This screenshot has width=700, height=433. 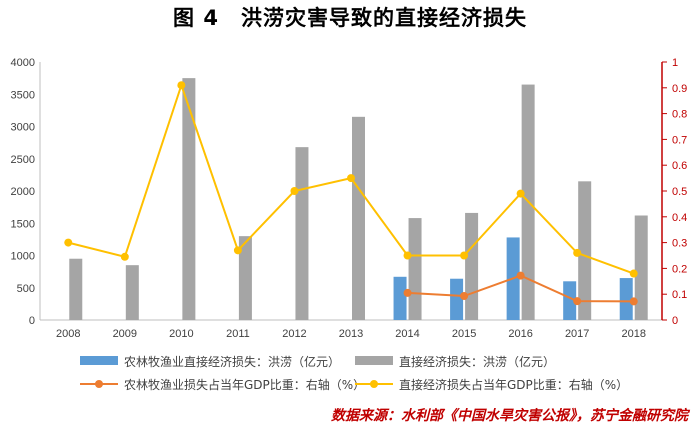 I want to click on data-source: 数据来源：水利部《中国水旱灾害公报》，苏宁金融研究院, so click(x=509, y=416).